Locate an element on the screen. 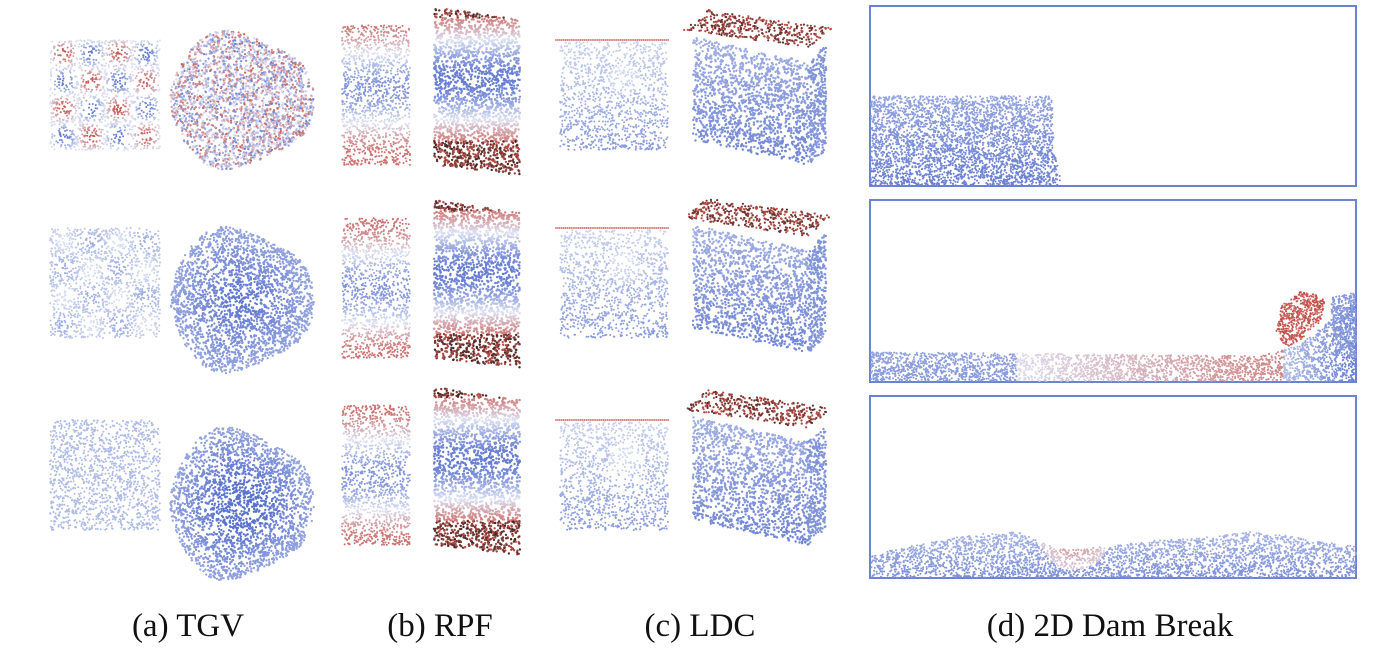 The image size is (1400, 654). caption-dam-break: (d) 2D Dam Break is located at coordinates (1110, 626).